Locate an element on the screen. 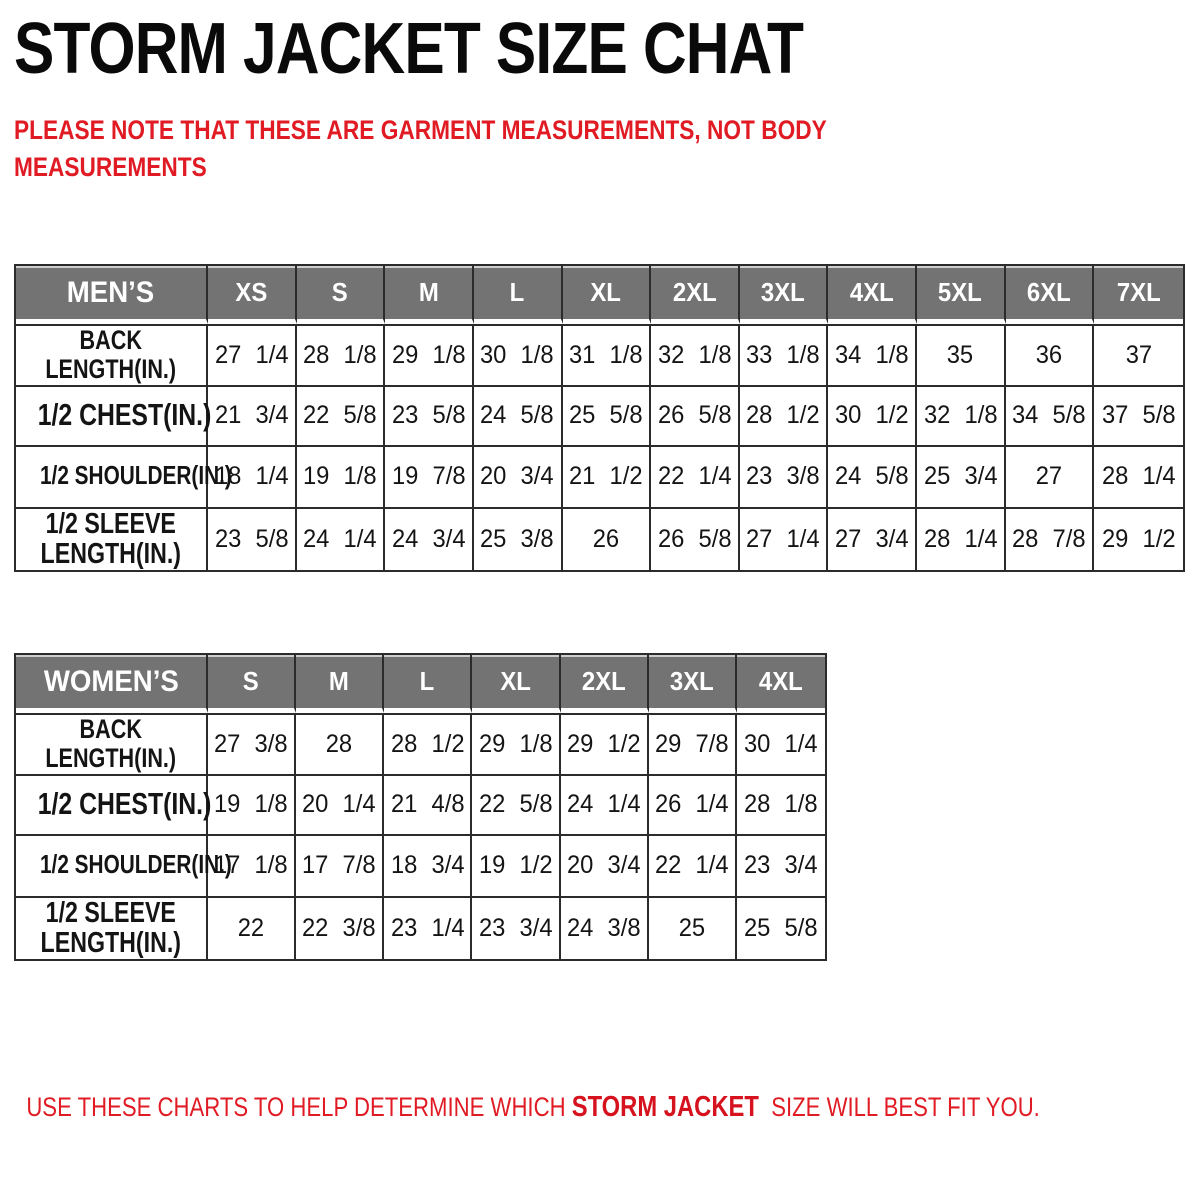  mens-row-label: 1/2 SLEEVE LENGTH(IN.) is located at coordinates (111, 539).